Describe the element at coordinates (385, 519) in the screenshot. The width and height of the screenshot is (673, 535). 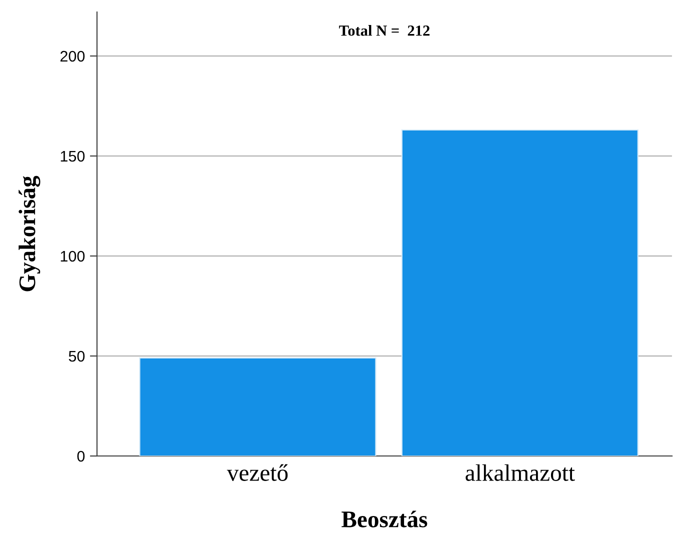
I see `x-axis-title: Beosztás` at that location.